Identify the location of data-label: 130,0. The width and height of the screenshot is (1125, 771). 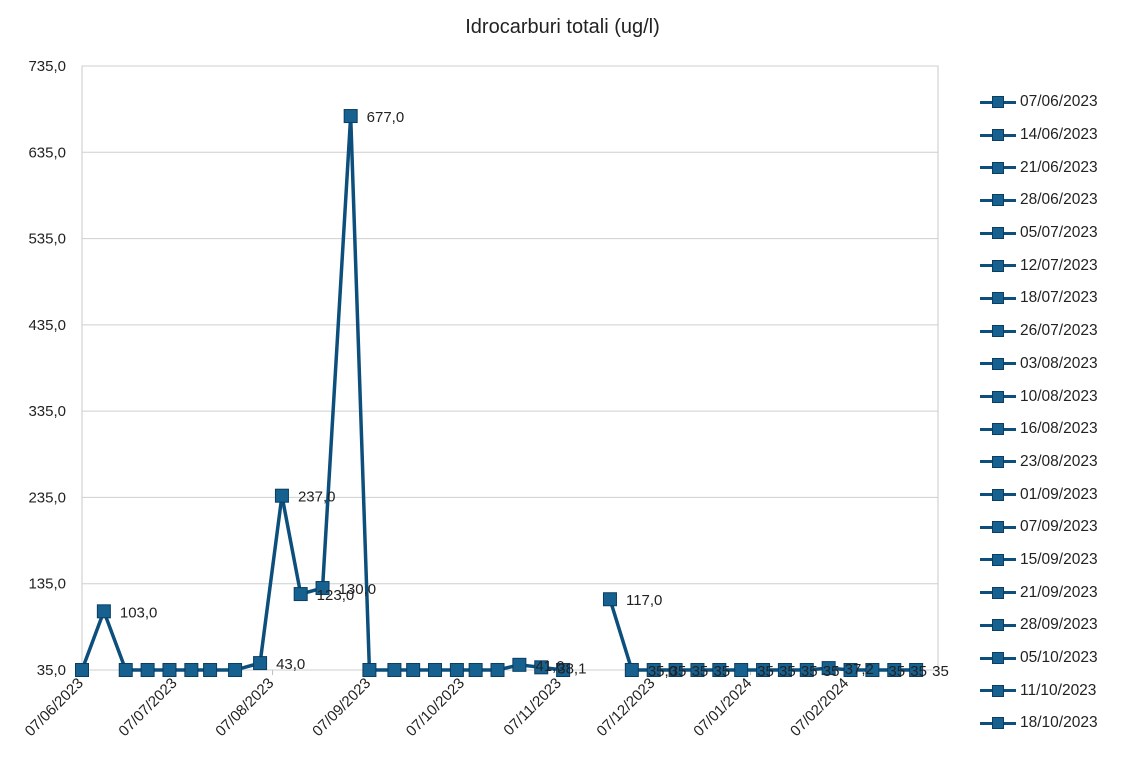
(358, 589).